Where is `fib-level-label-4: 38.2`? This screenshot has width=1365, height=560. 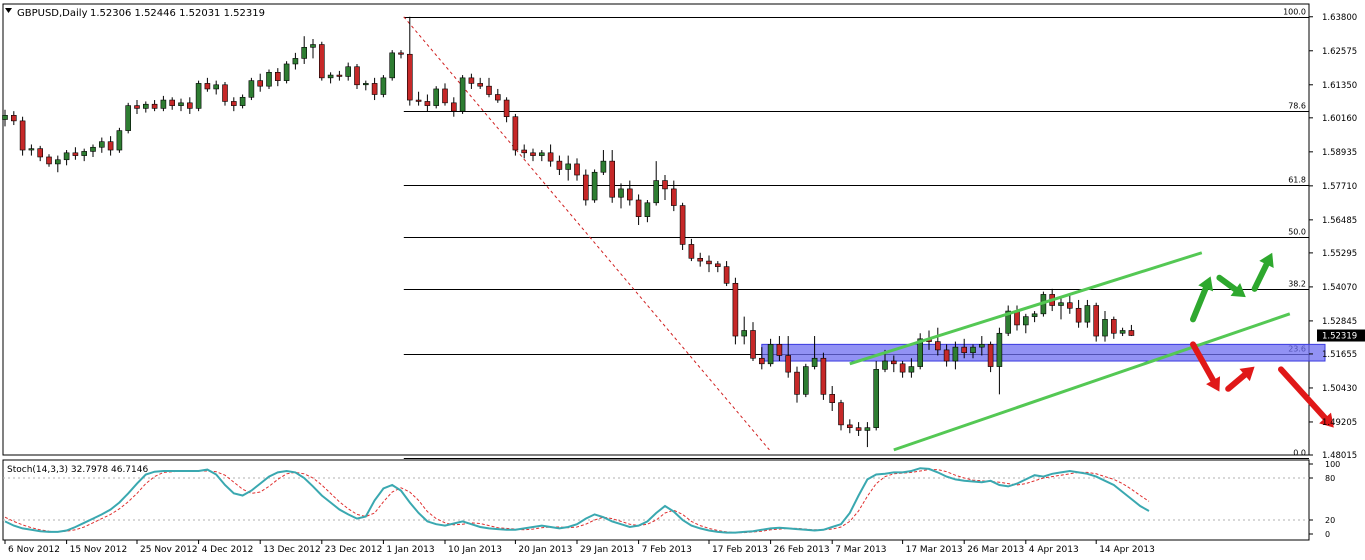 fib-level-label-4: 38.2 is located at coordinates (1297, 284).